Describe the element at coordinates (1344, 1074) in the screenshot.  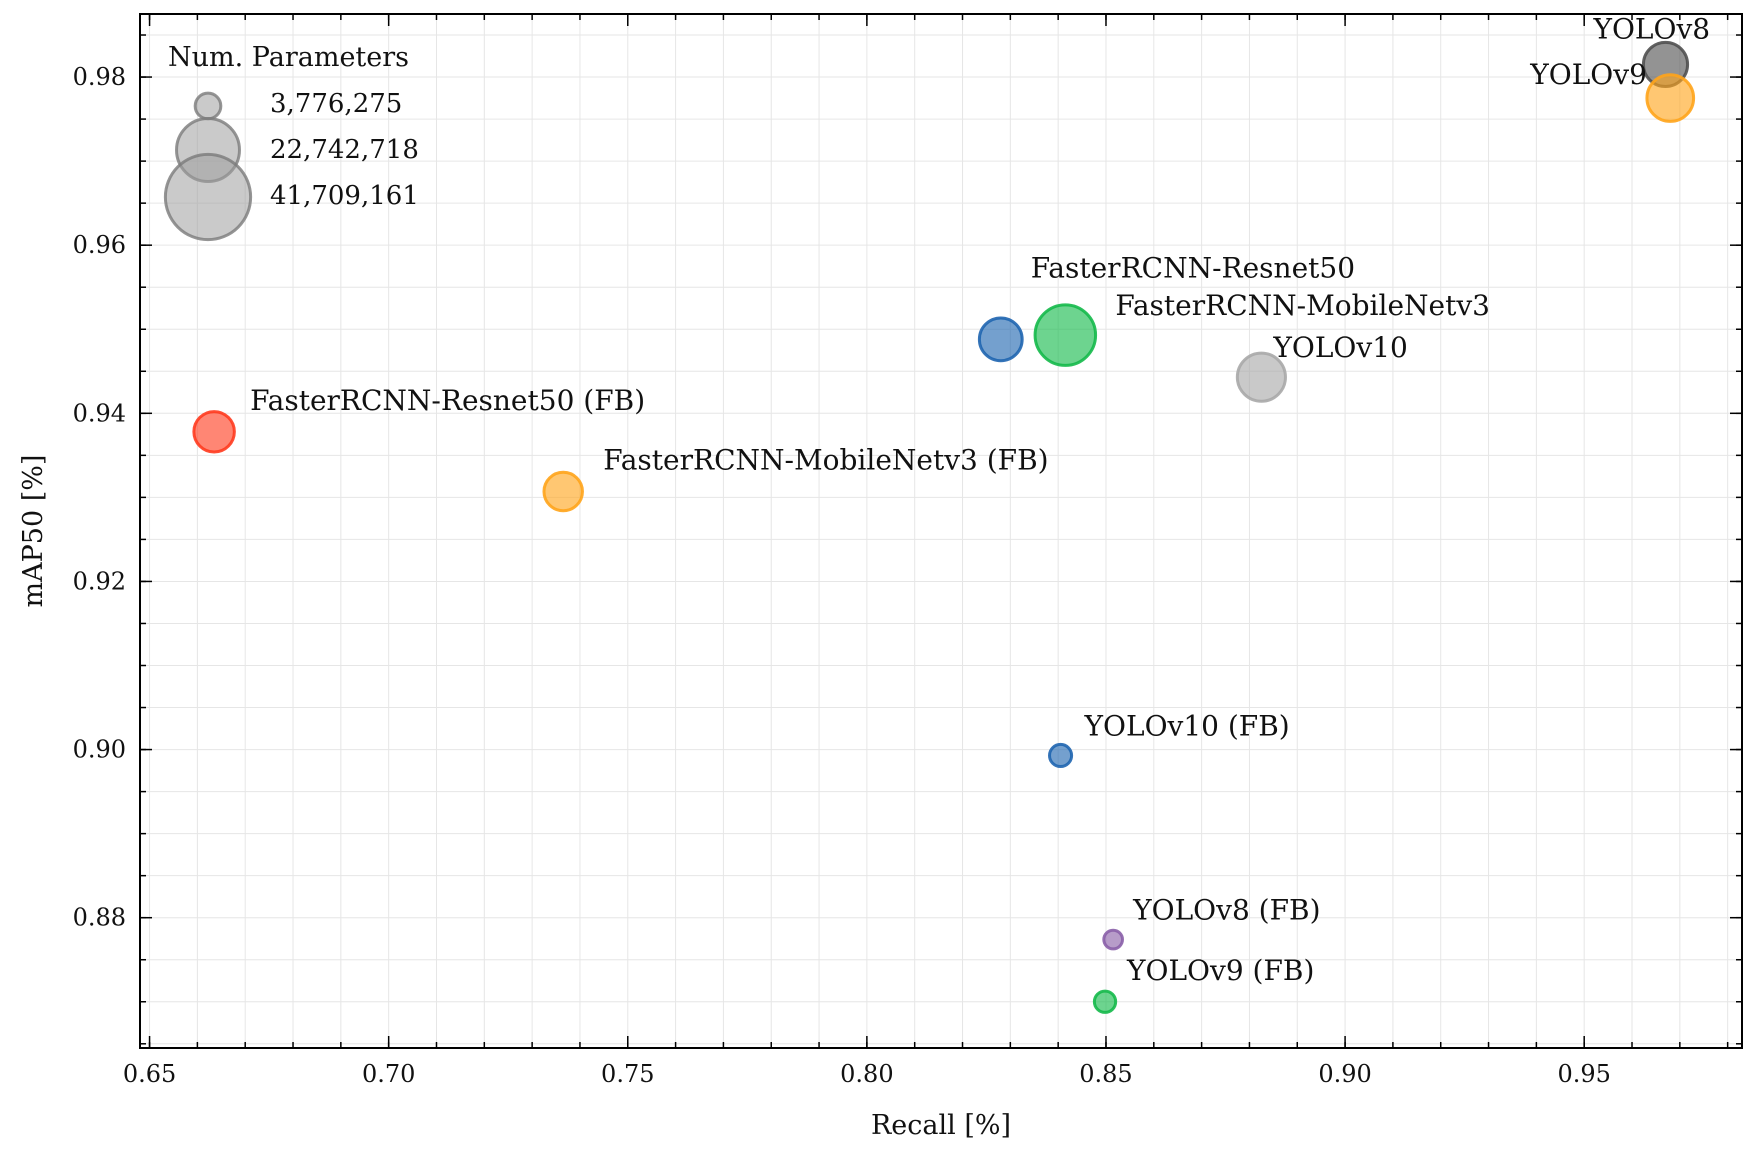
I see `x-tick-label: 0.90` at that location.